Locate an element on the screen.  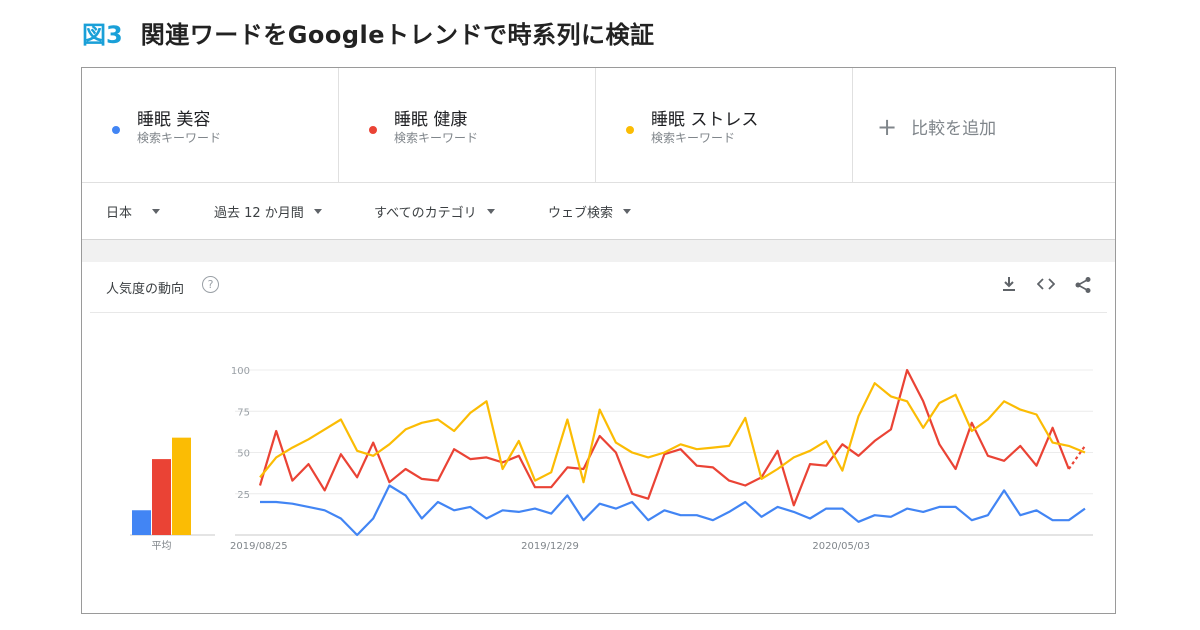
term-card-2: 睡眠 健康 検索キーワード is located at coordinates (467, 125).